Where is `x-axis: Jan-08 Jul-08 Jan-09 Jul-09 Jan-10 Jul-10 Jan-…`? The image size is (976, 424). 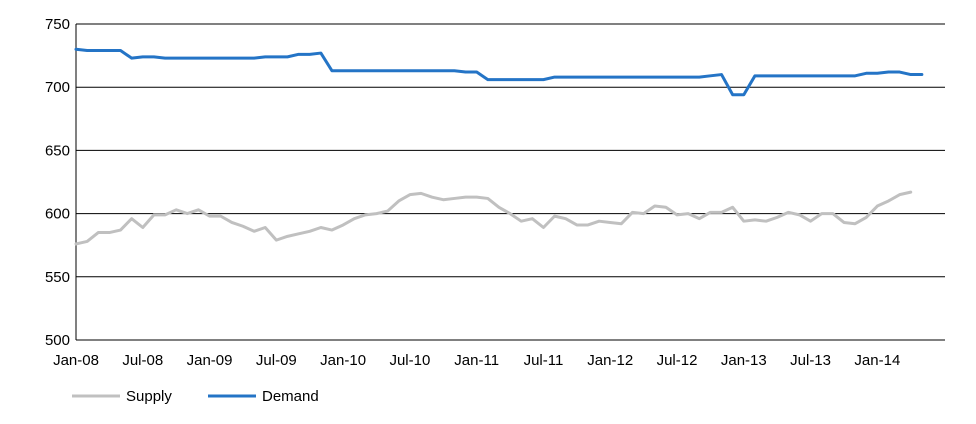 x-axis: Jan-08 Jul-08 Jan-09 Jul-09 Jan-10 Jul-10 Jan-… is located at coordinates (476, 360).